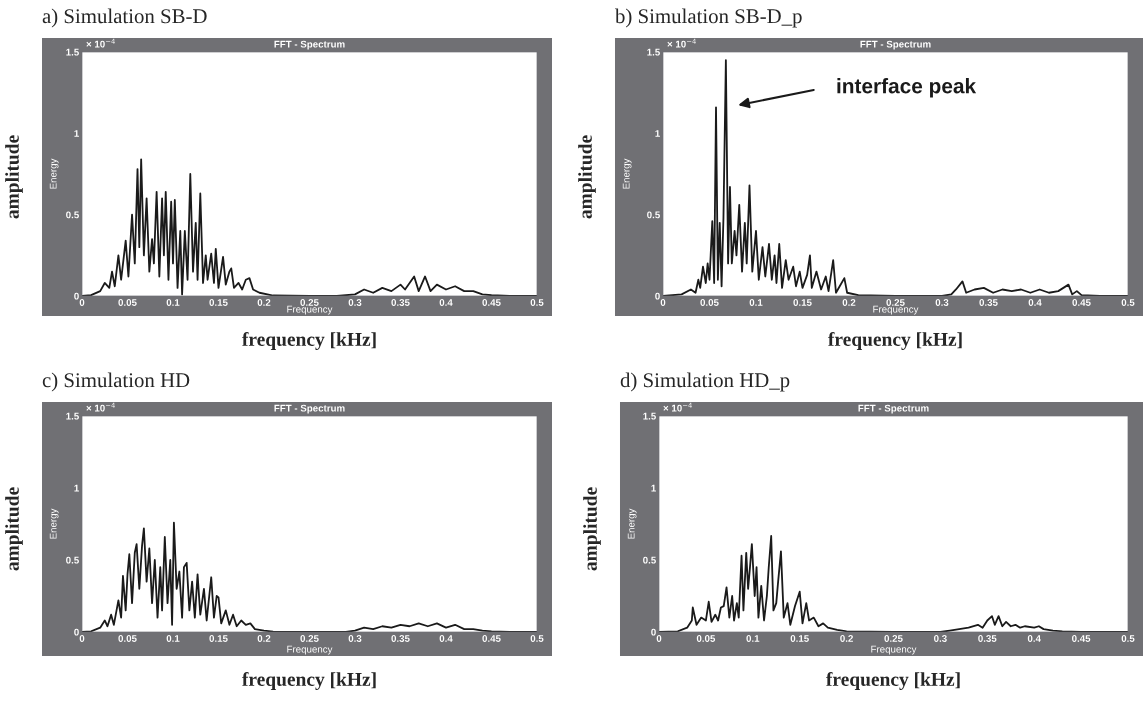  Describe the element at coordinates (124, 18) in the screenshot. I see `chart-title: a) Simulation SB-D` at that location.